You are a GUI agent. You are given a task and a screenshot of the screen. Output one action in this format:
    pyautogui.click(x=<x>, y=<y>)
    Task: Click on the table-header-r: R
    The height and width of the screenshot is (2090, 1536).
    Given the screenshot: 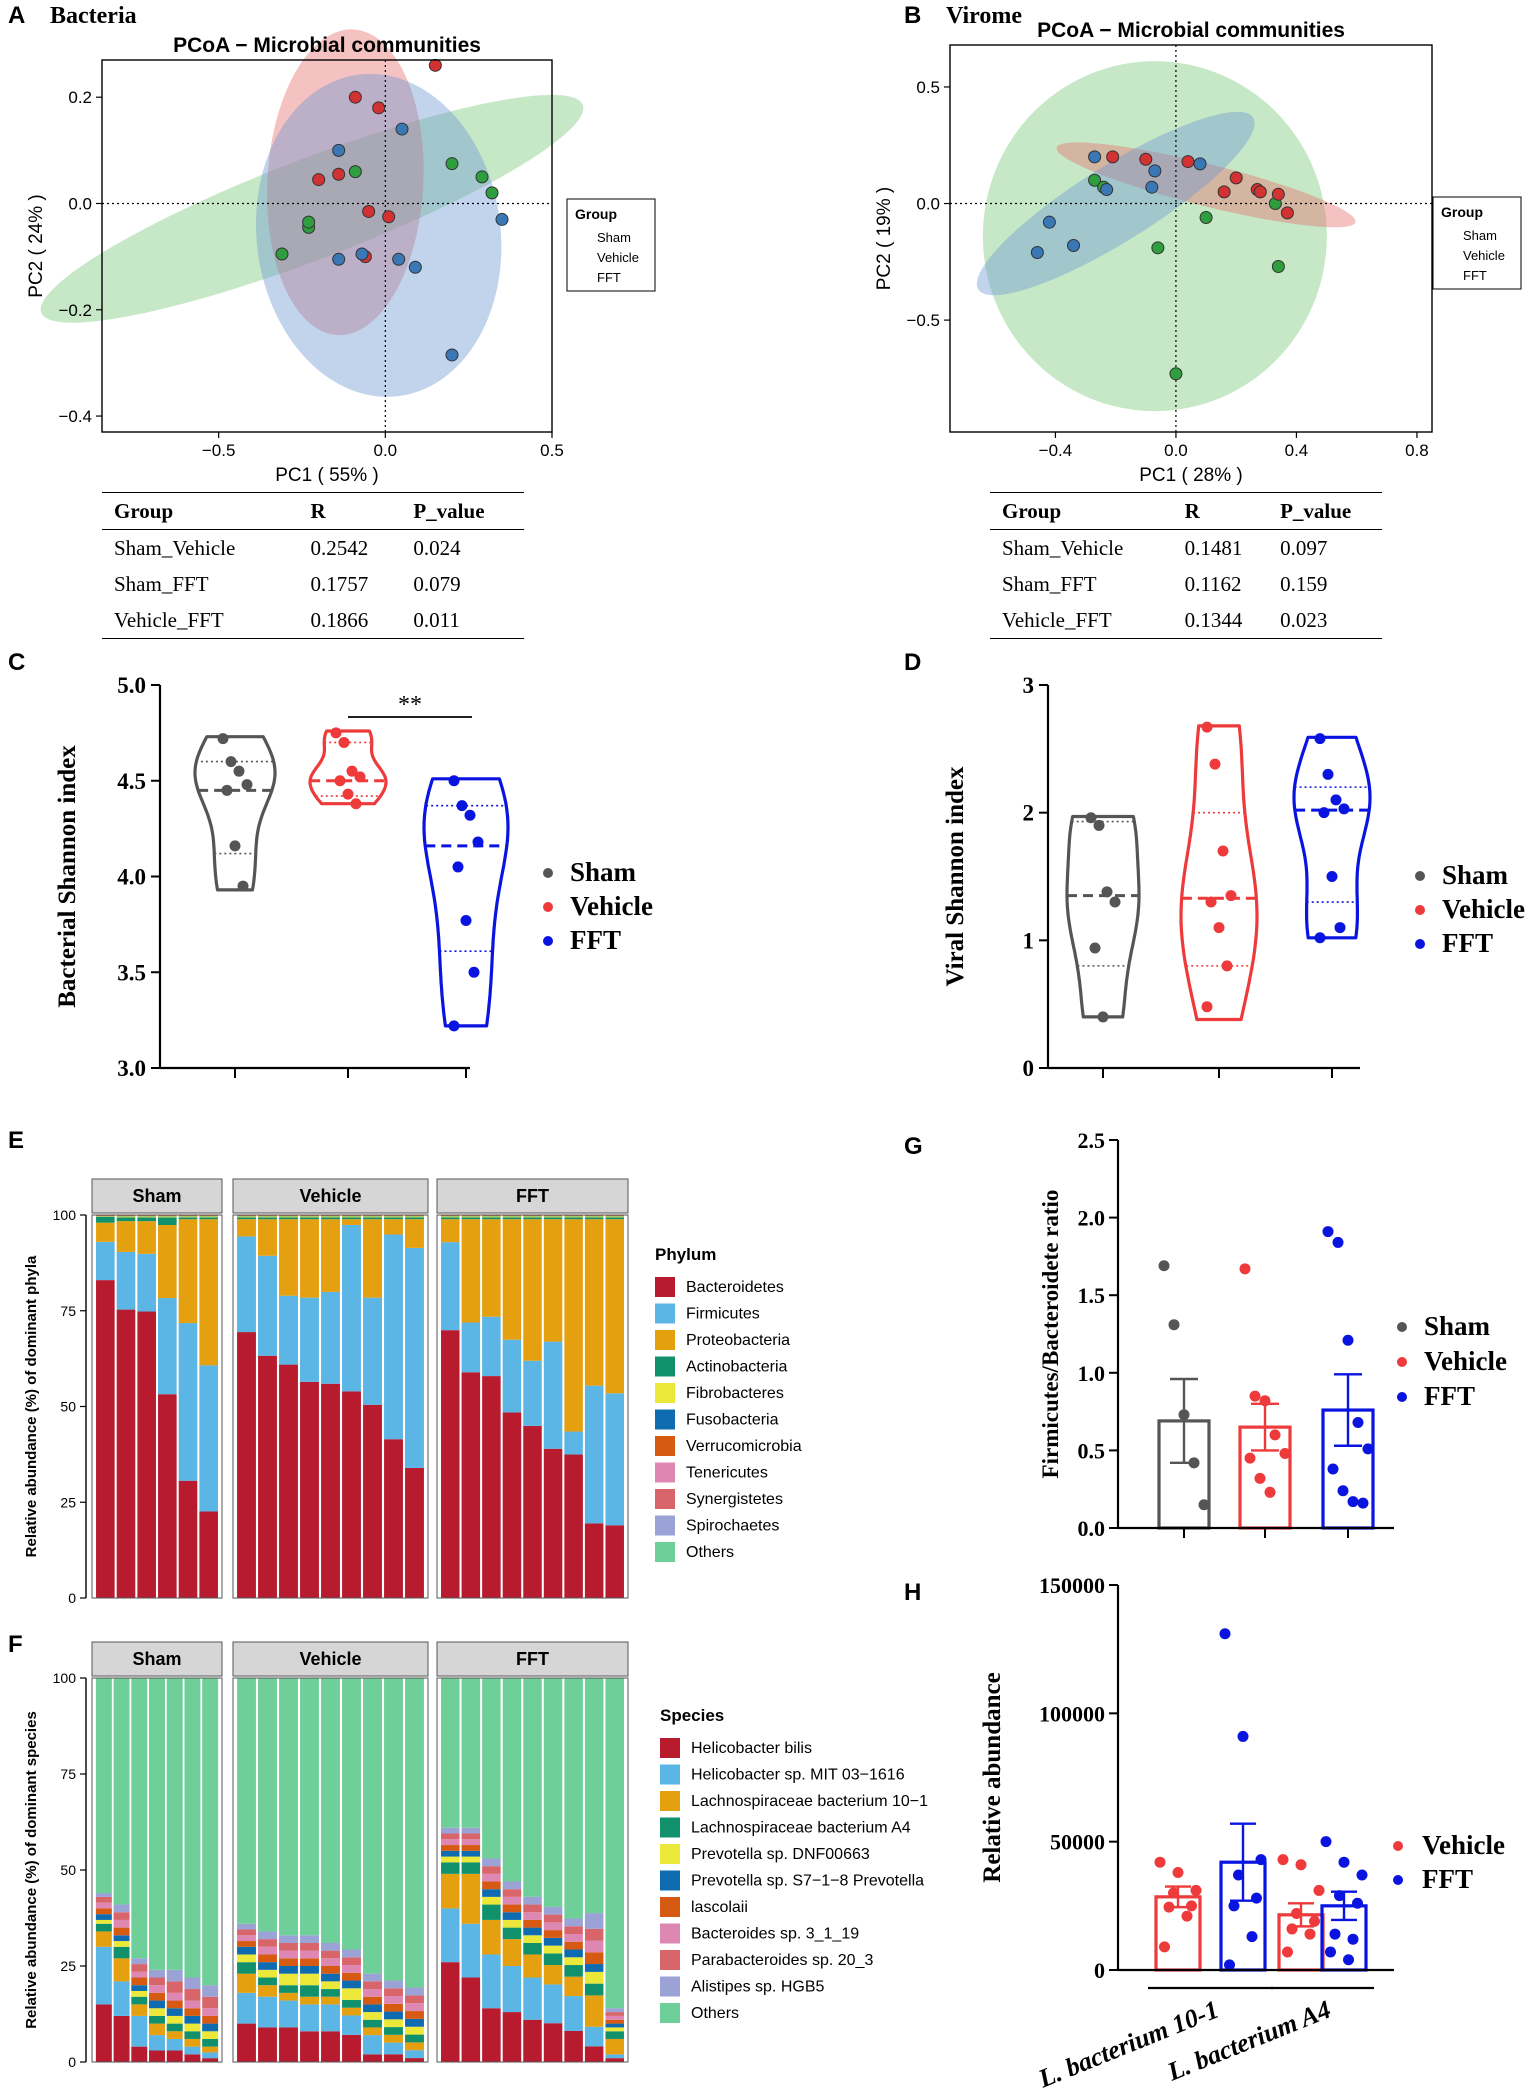 What is the action you would take?
    pyautogui.click(x=350, y=511)
    